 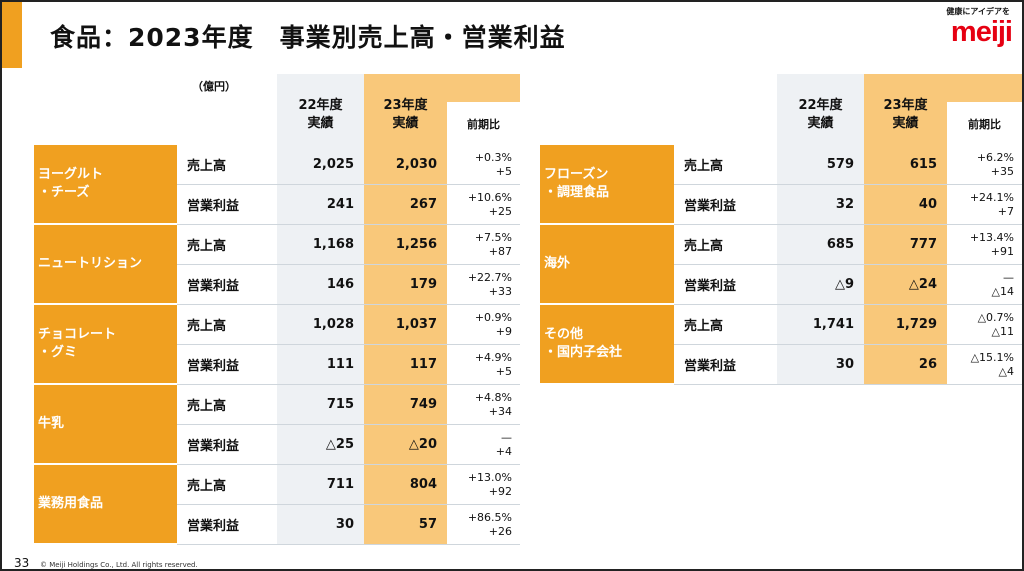 I want to click on meiji-logo: meiji, so click(x=981, y=32).